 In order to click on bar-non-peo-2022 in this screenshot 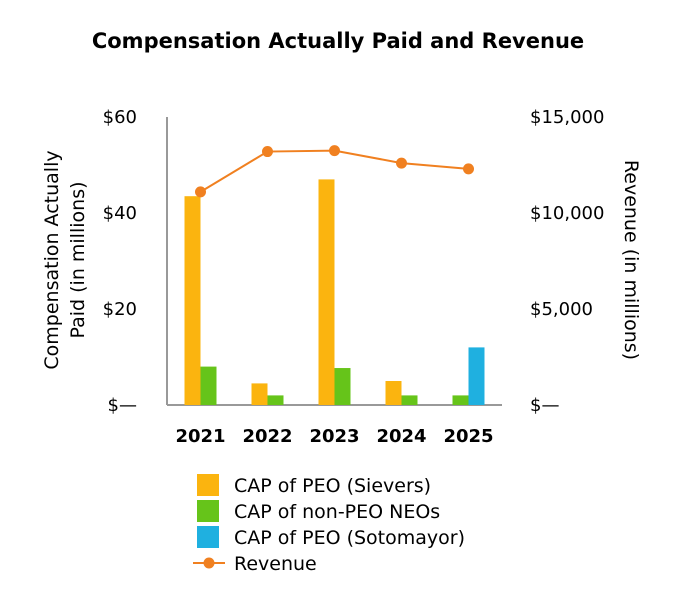, I will do `click(275, 400)`.